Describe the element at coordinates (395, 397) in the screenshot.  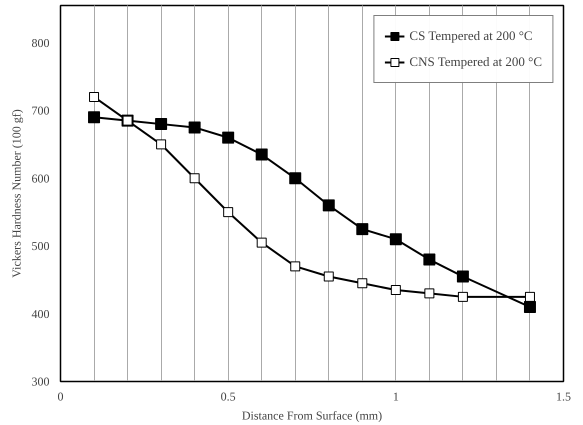
I see `x-tick-label: 1` at that location.